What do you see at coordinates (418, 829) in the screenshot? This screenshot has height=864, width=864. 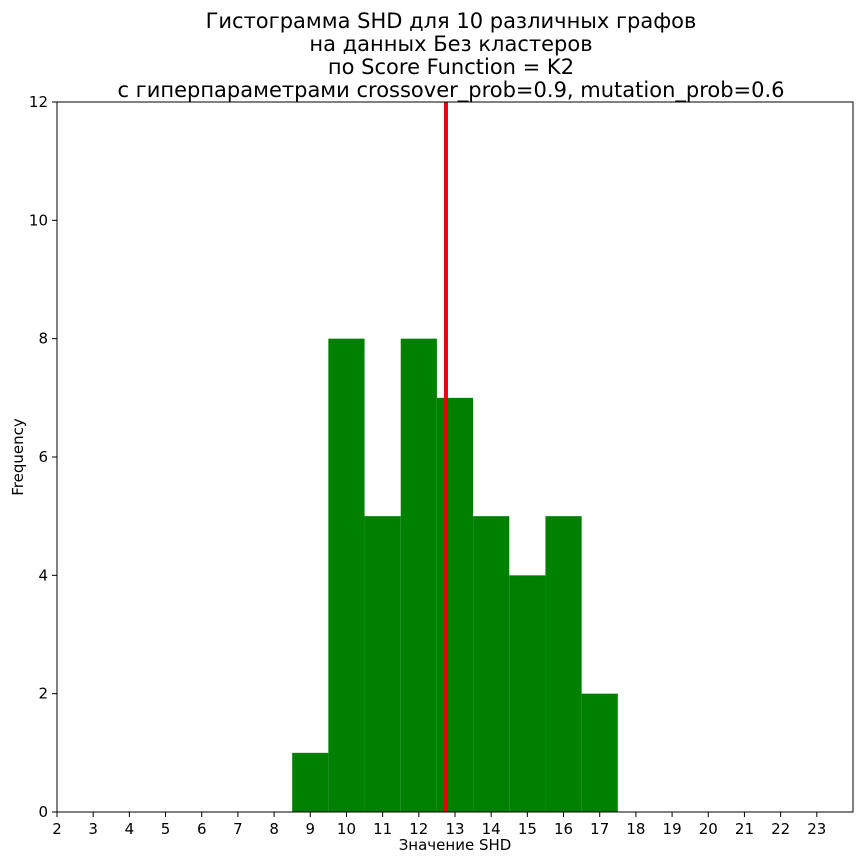 I see `x-tick-label: 12` at bounding box center [418, 829].